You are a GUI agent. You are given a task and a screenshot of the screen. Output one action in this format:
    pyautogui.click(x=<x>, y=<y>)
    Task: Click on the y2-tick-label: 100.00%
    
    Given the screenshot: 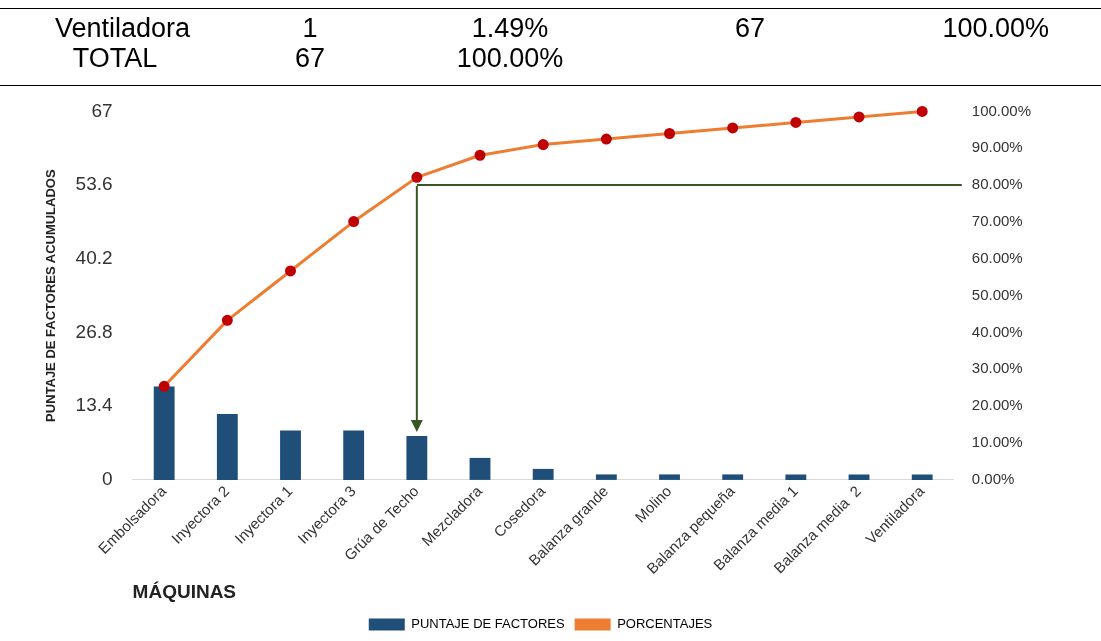 What is the action you would take?
    pyautogui.click(x=1001, y=110)
    